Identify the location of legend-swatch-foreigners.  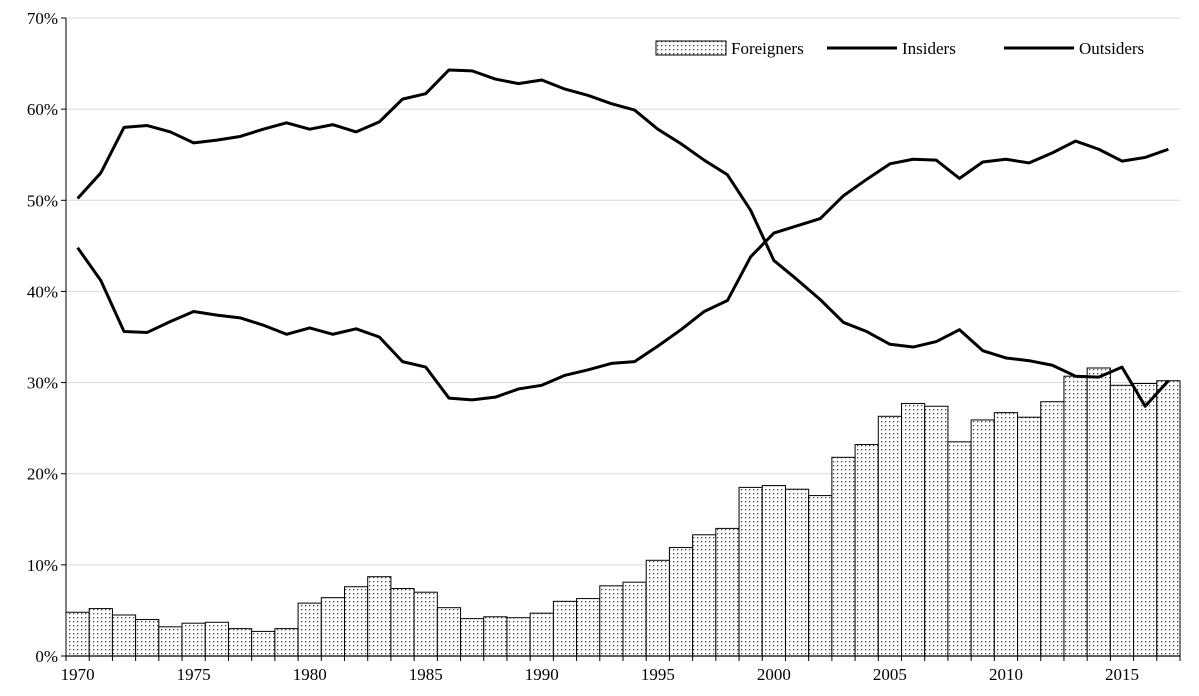
(691, 48).